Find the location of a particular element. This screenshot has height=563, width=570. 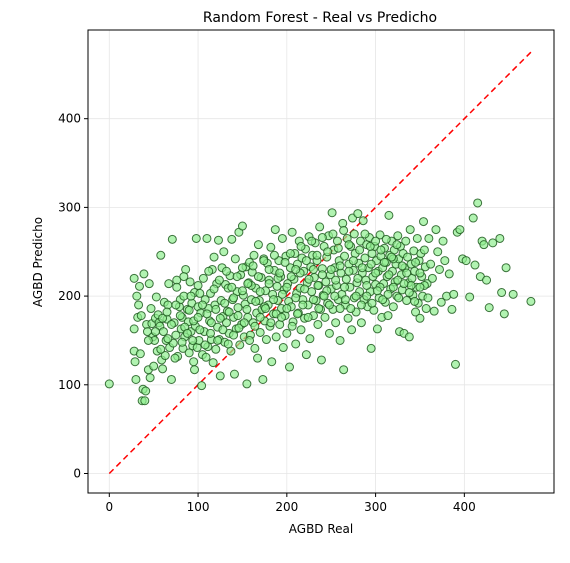

x-tick-label: 300 is located at coordinates (375, 507).